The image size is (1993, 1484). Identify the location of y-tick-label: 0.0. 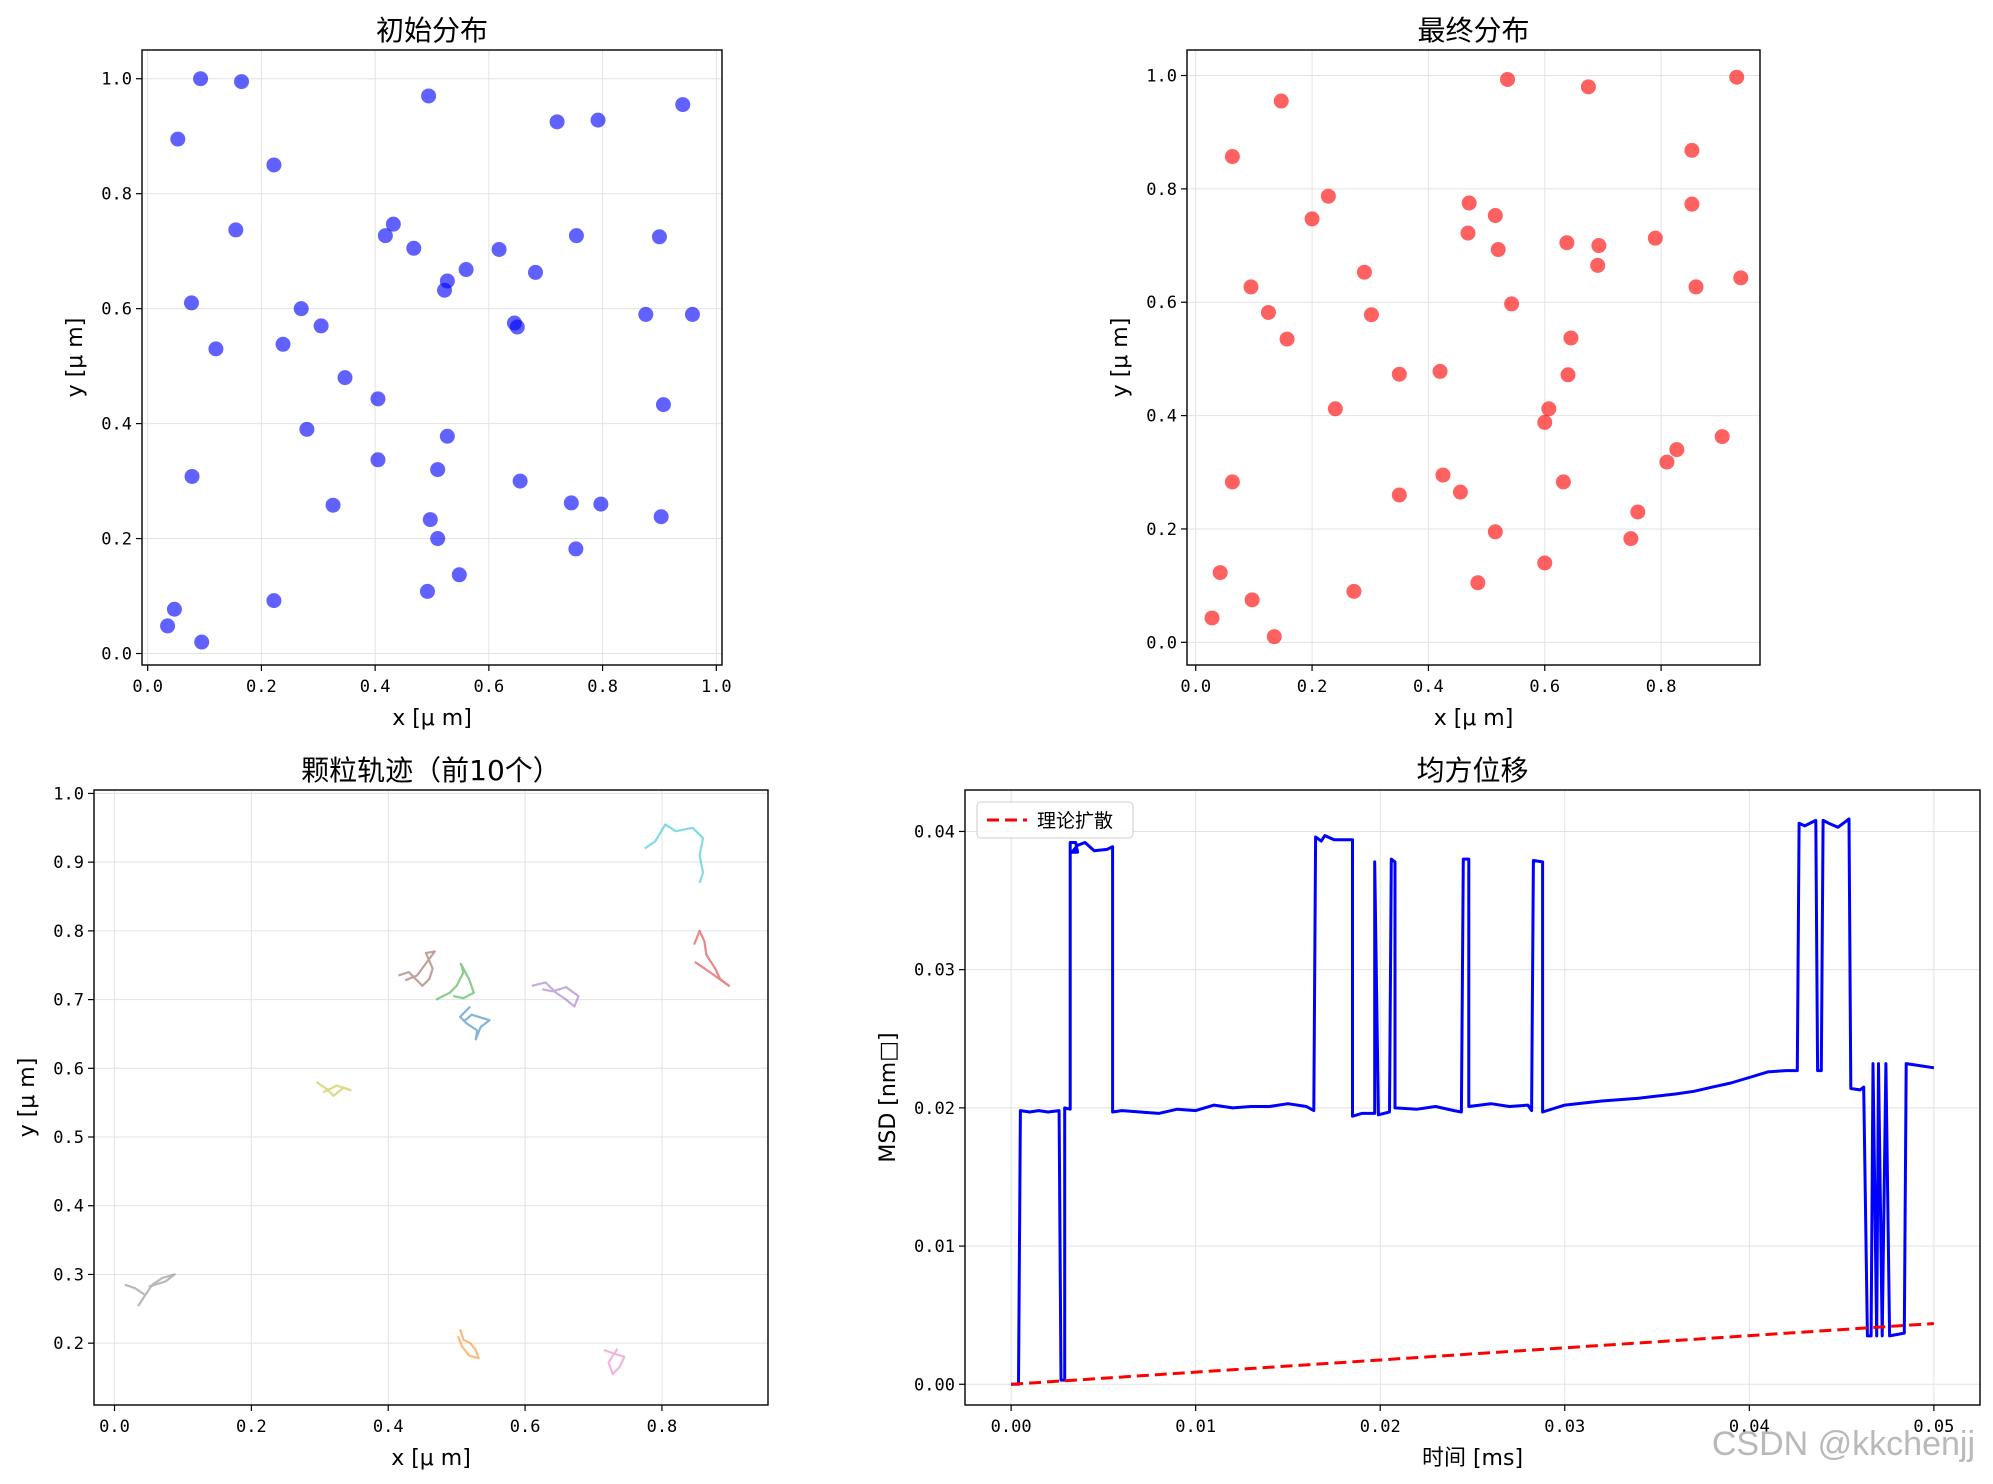
(1161, 643).